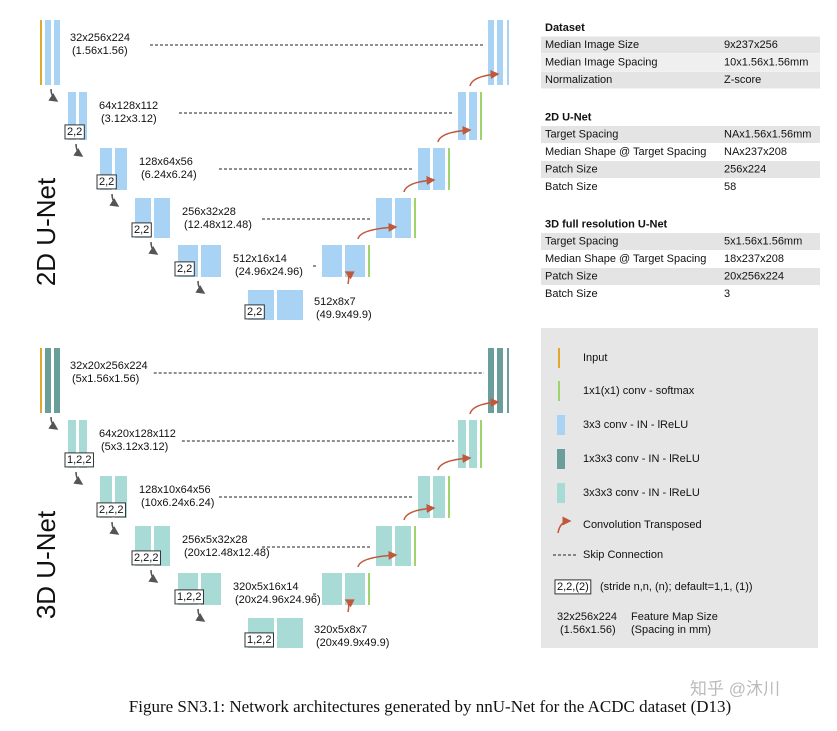  I want to click on legend-box, so click(679, 488).